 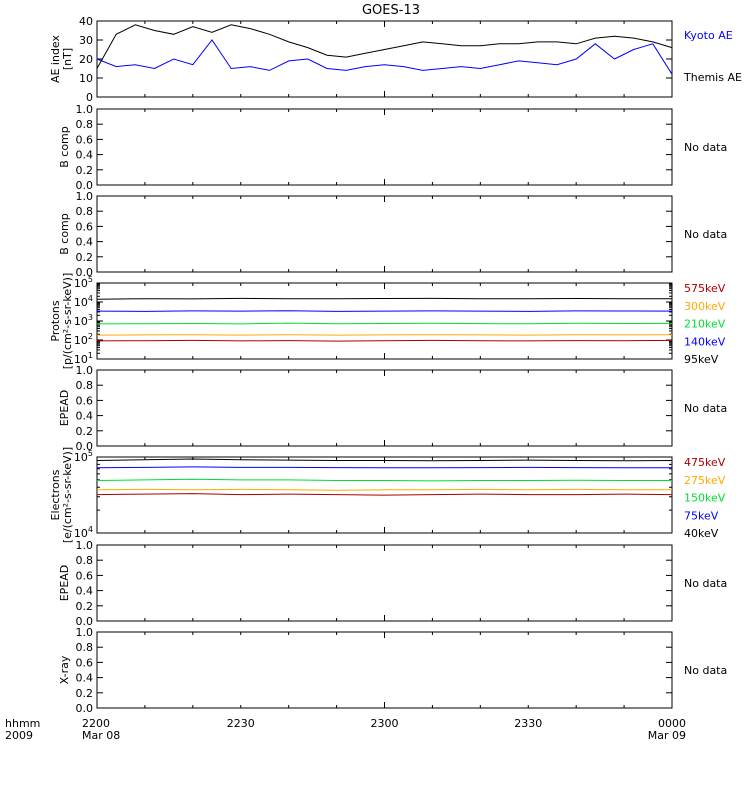 What do you see at coordinates (528, 723) in the screenshot?
I see `time-tick-label: 2330` at bounding box center [528, 723].